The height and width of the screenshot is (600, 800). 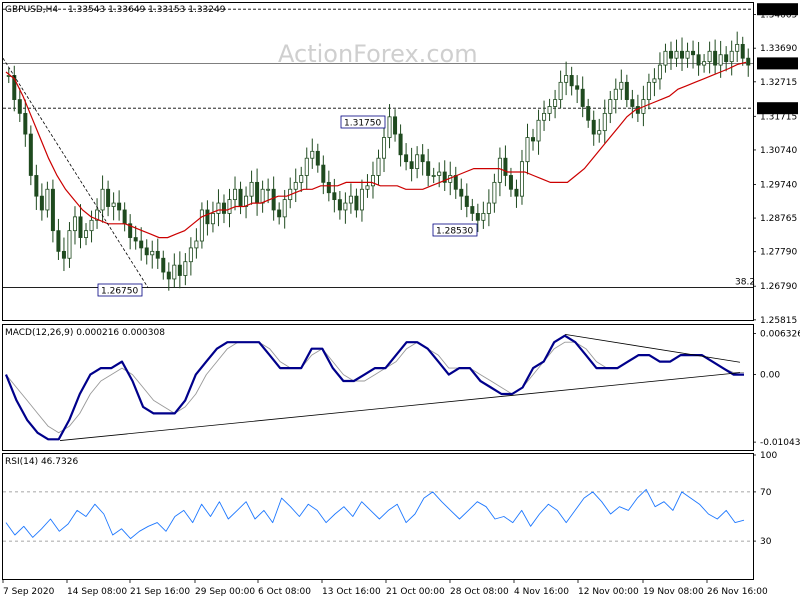 I want to click on watermark: ActionForex.com, so click(x=378, y=54).